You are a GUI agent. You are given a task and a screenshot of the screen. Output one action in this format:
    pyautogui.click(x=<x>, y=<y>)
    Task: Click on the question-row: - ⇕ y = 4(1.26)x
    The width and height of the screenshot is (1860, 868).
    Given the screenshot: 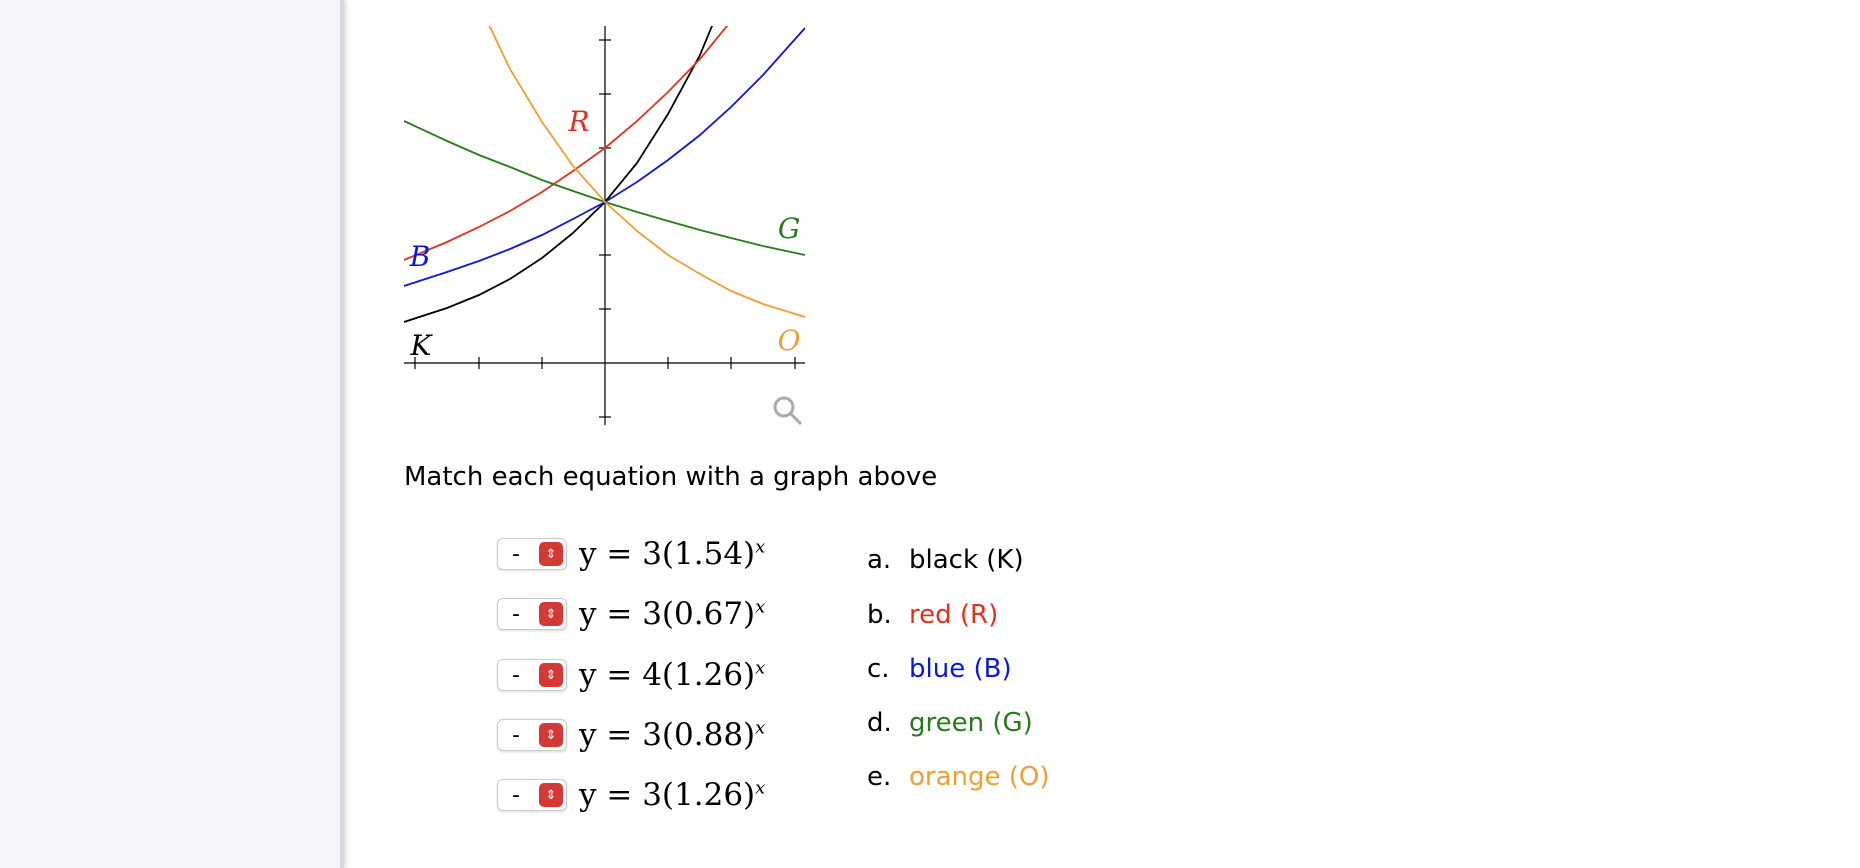 What is the action you would take?
    pyautogui.click(x=631, y=675)
    